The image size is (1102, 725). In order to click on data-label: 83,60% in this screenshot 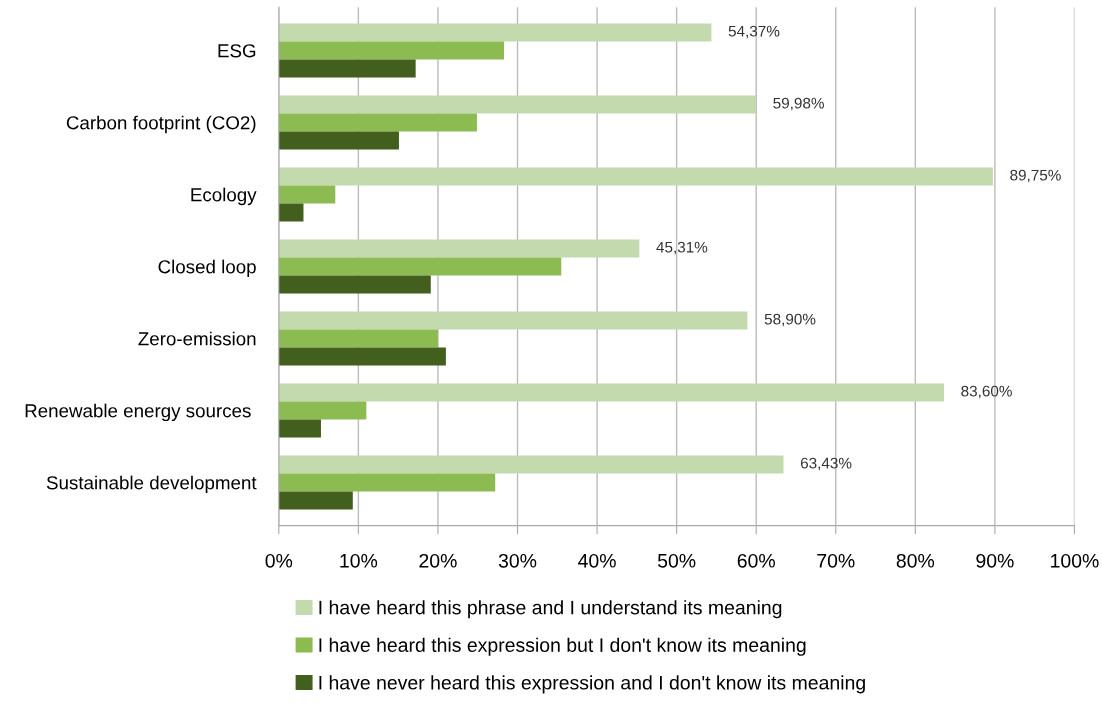, I will do `click(986, 392)`.